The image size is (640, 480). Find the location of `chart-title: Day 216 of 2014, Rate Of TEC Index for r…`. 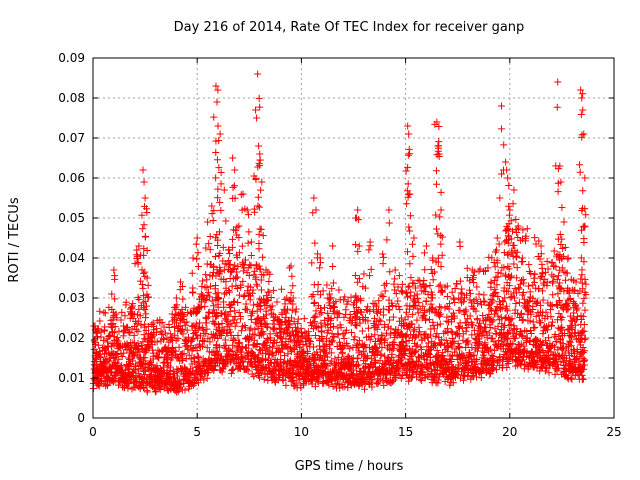

chart-title: Day 216 of 2014, Rate Of TEC Index for r… is located at coordinates (349, 27).